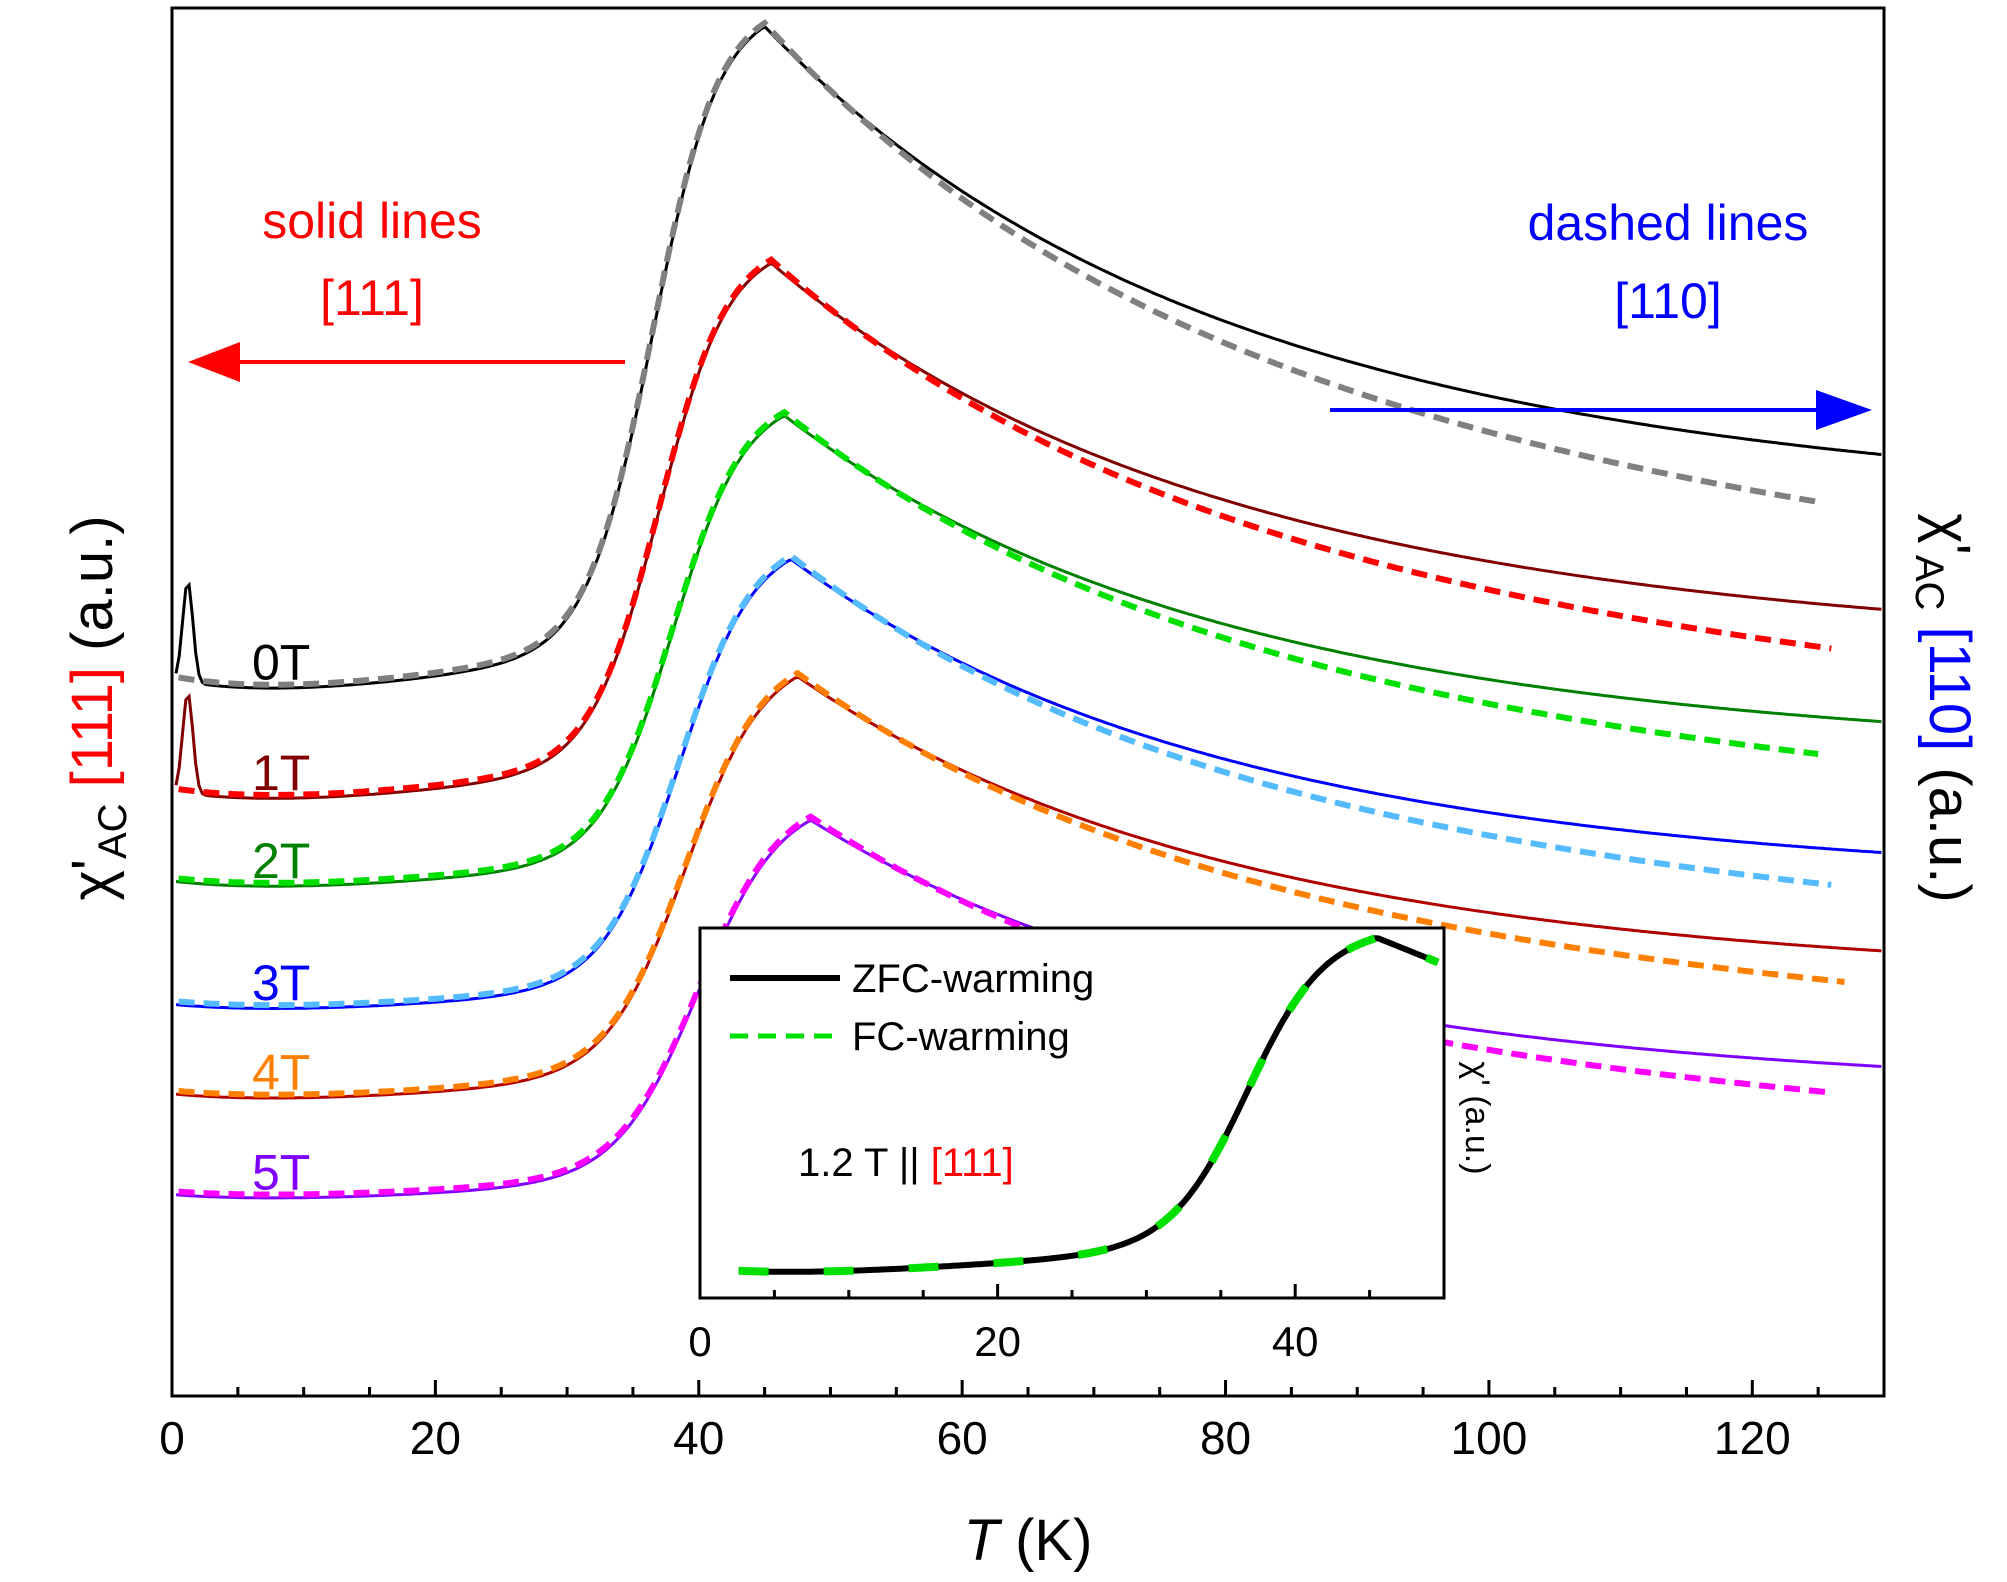 The width and height of the screenshot is (2007, 1582). Describe the element at coordinates (372, 221) in the screenshot. I see `solid-lines-note: solid lines` at that location.